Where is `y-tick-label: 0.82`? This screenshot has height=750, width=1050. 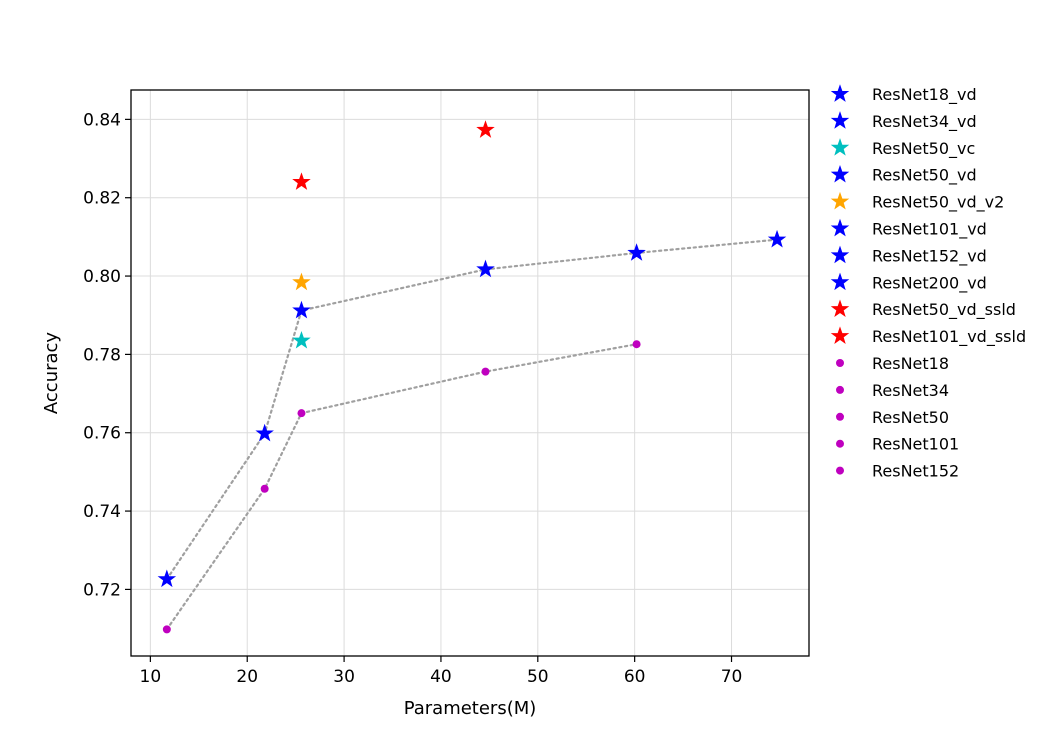
y-tick-label: 0.82 is located at coordinates (102, 199).